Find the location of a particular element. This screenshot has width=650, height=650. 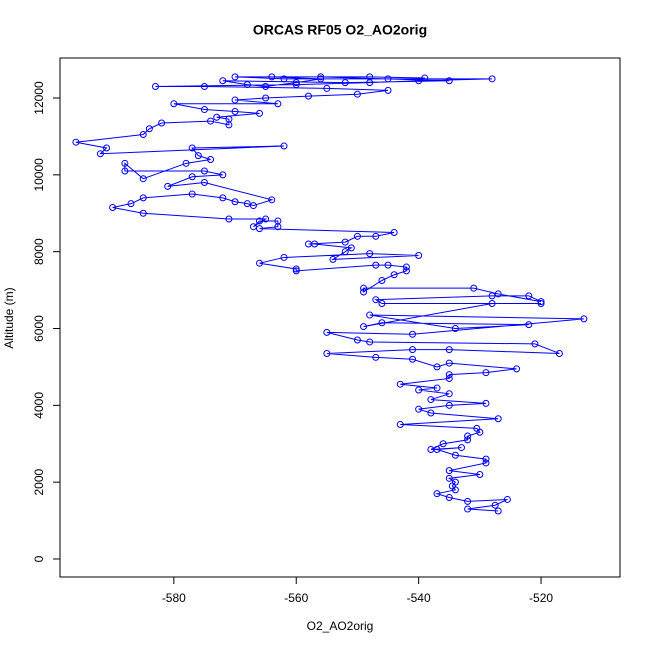

x-tick-label: -560 is located at coordinates (296, 598).